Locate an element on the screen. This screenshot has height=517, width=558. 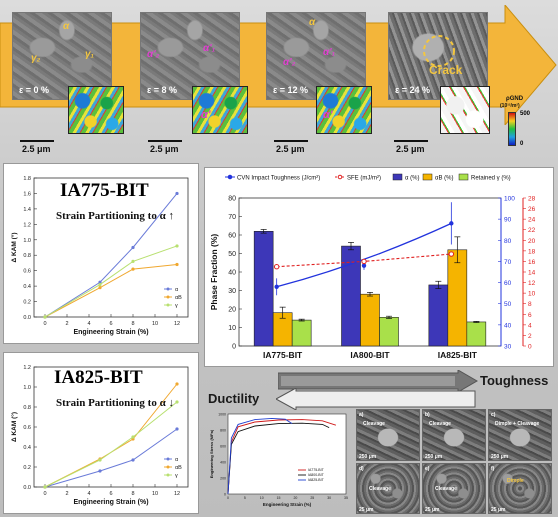
category-label: IA800-BIT is located at coordinates (370, 355).